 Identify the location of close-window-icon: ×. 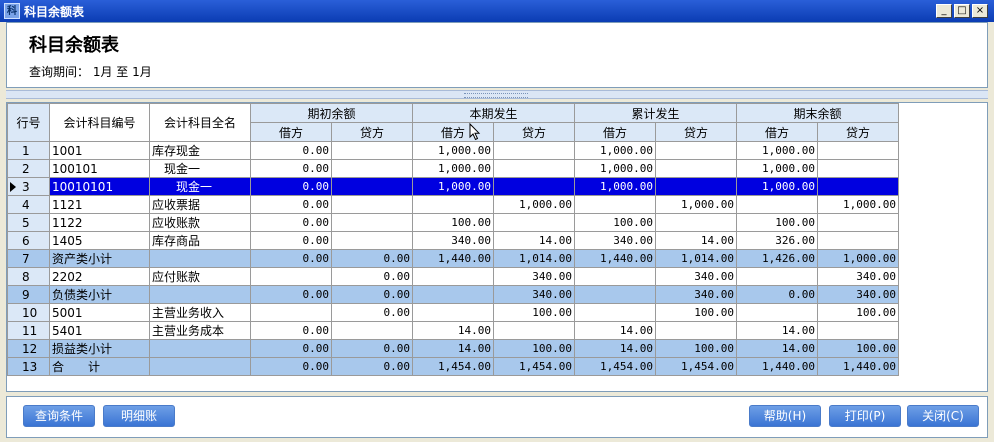
(980, 11).